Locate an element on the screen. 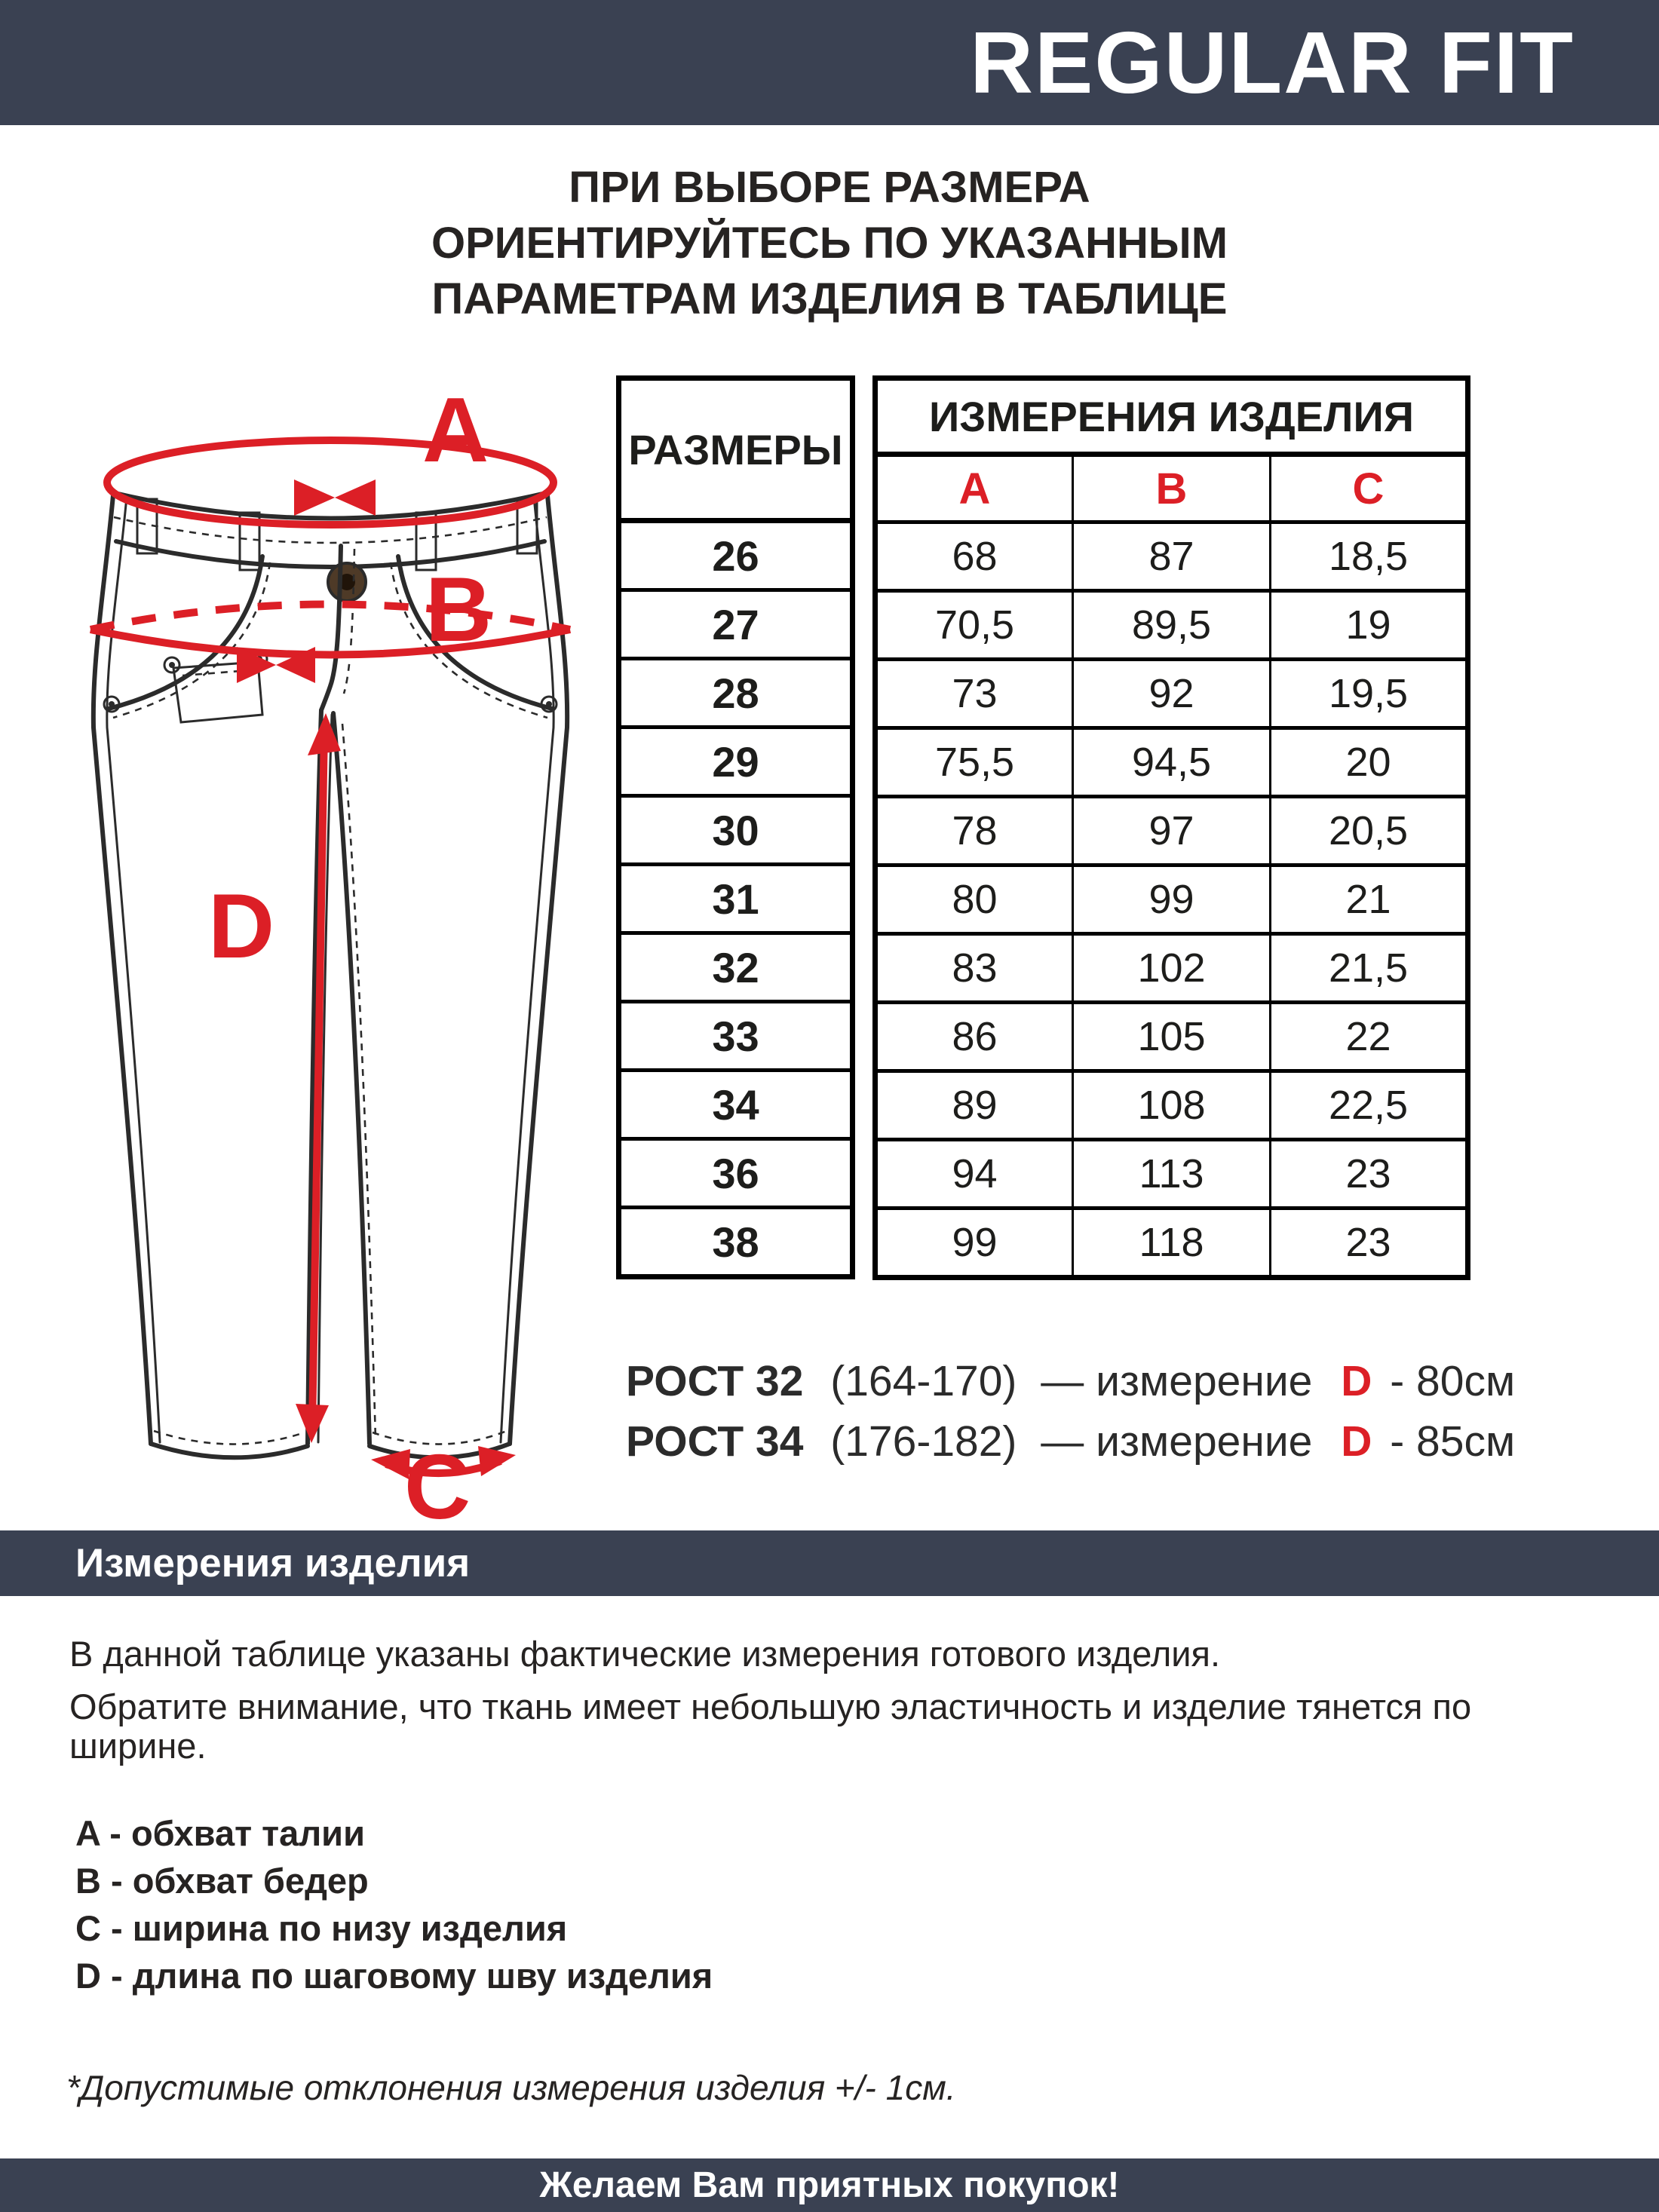 The width and height of the screenshot is (1659, 2212). height-note-34: РОСТ 34 (176-182) — измерение D - 85см is located at coordinates (1070, 1441).